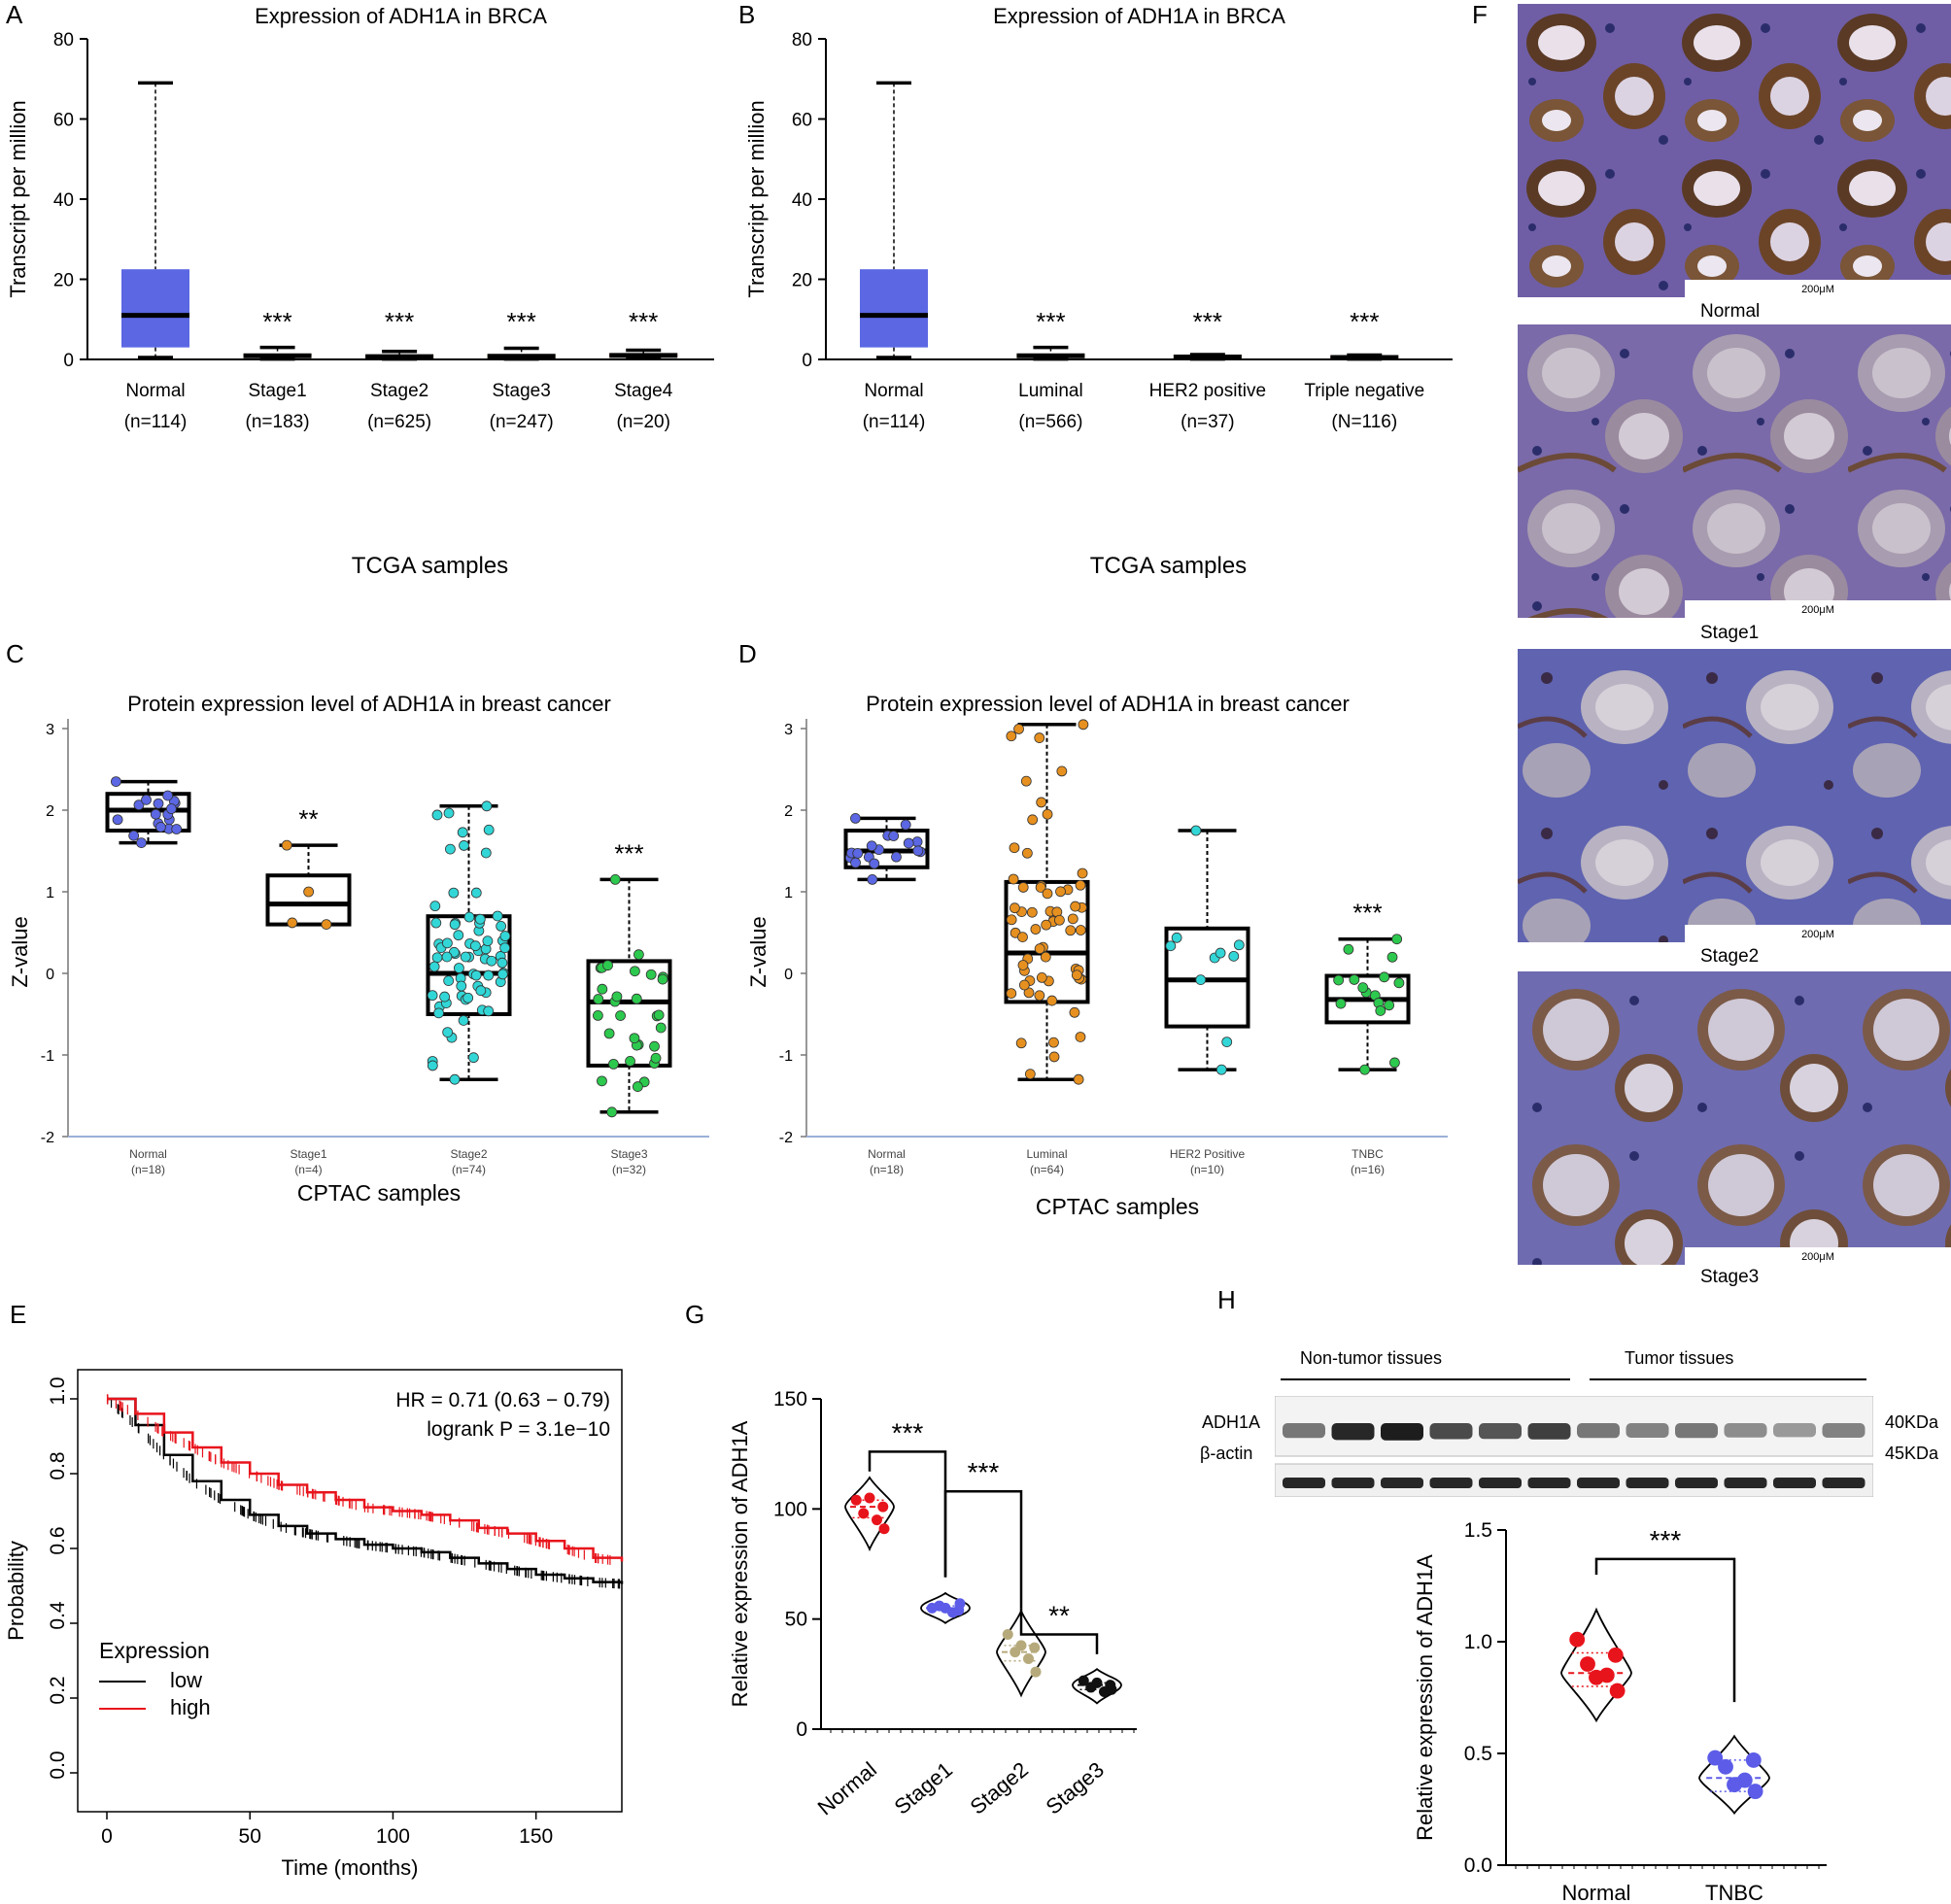 This screenshot has width=1951, height=1904. What do you see at coordinates (789, 893) in the screenshot?
I see `y-tick-label: 1` at bounding box center [789, 893].